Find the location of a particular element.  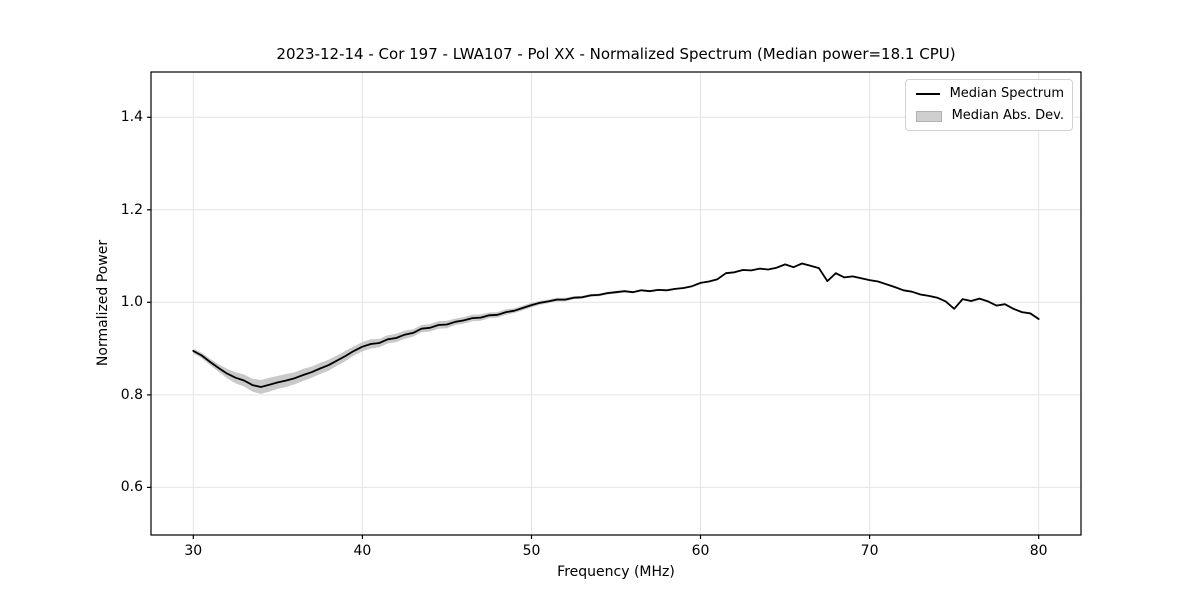

legend-item-median-abs-dev: Median Abs. Dev. is located at coordinates (990, 116).